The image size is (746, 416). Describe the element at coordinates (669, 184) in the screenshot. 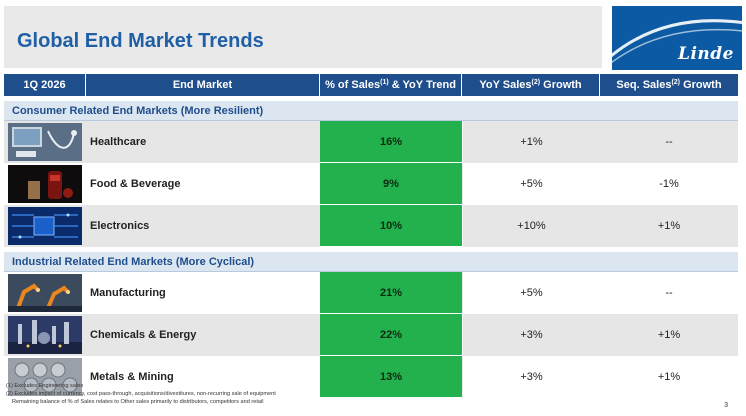

I see `seq-growth-cell: -1%` at that location.